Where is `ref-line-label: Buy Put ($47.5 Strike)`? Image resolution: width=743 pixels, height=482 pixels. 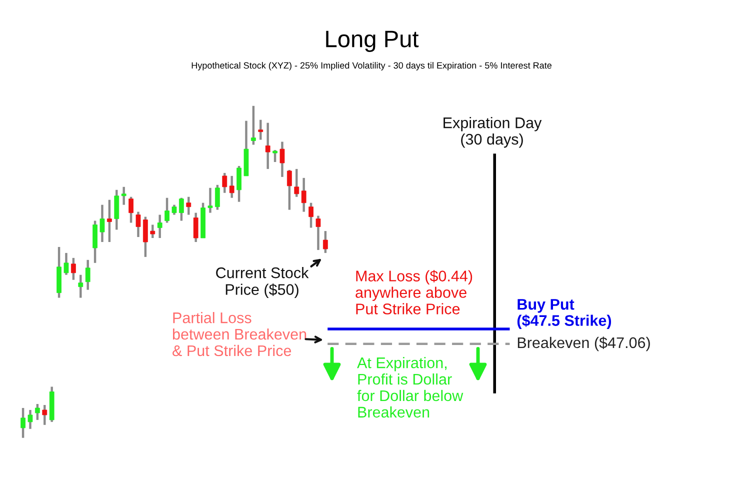
ref-line-label: Buy Put ($47.5 Strike) is located at coordinates (564, 314).